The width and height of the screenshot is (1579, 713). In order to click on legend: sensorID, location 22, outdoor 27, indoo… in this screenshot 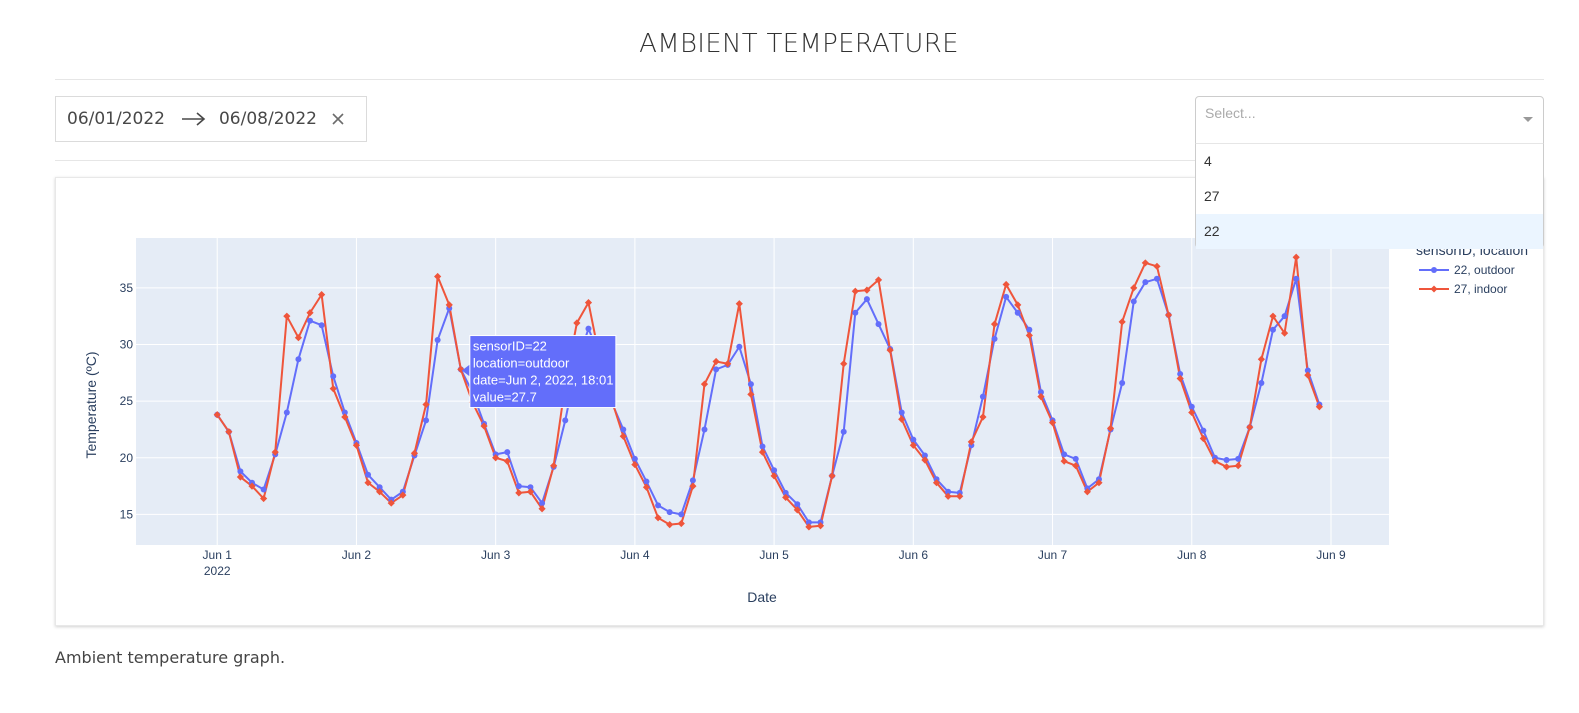, I will do `click(1472, 269)`.